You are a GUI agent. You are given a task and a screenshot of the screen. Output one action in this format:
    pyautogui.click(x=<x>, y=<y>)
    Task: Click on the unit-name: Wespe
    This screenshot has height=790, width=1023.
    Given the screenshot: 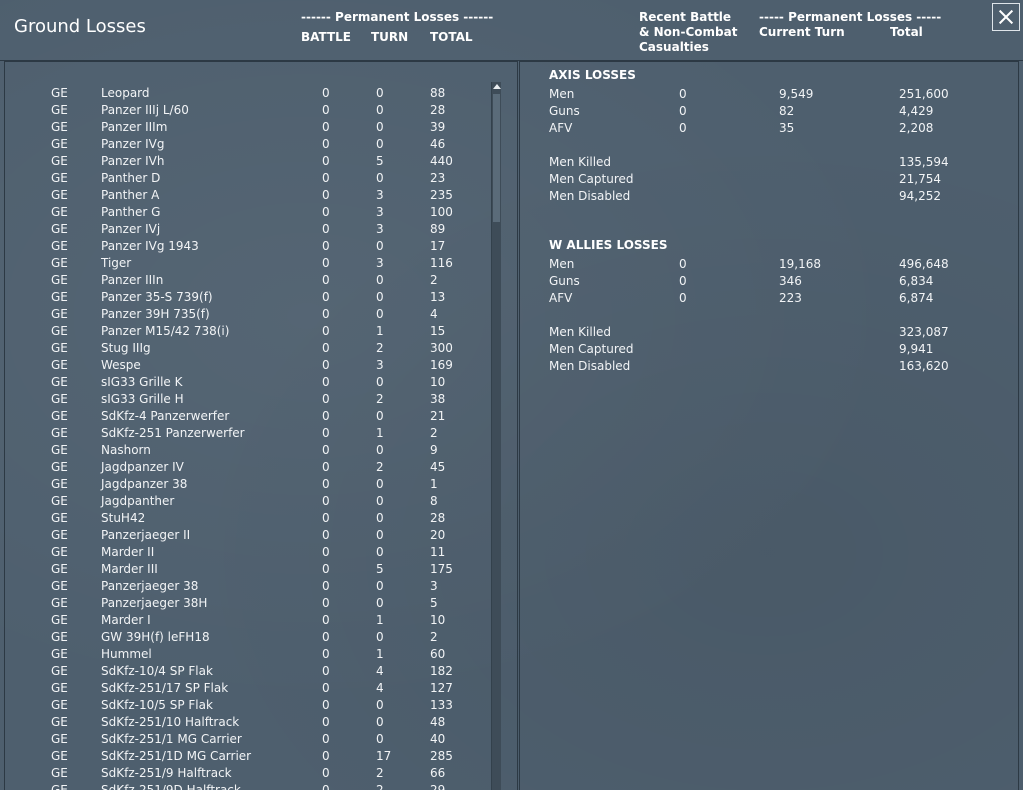 What is the action you would take?
    pyautogui.click(x=121, y=365)
    